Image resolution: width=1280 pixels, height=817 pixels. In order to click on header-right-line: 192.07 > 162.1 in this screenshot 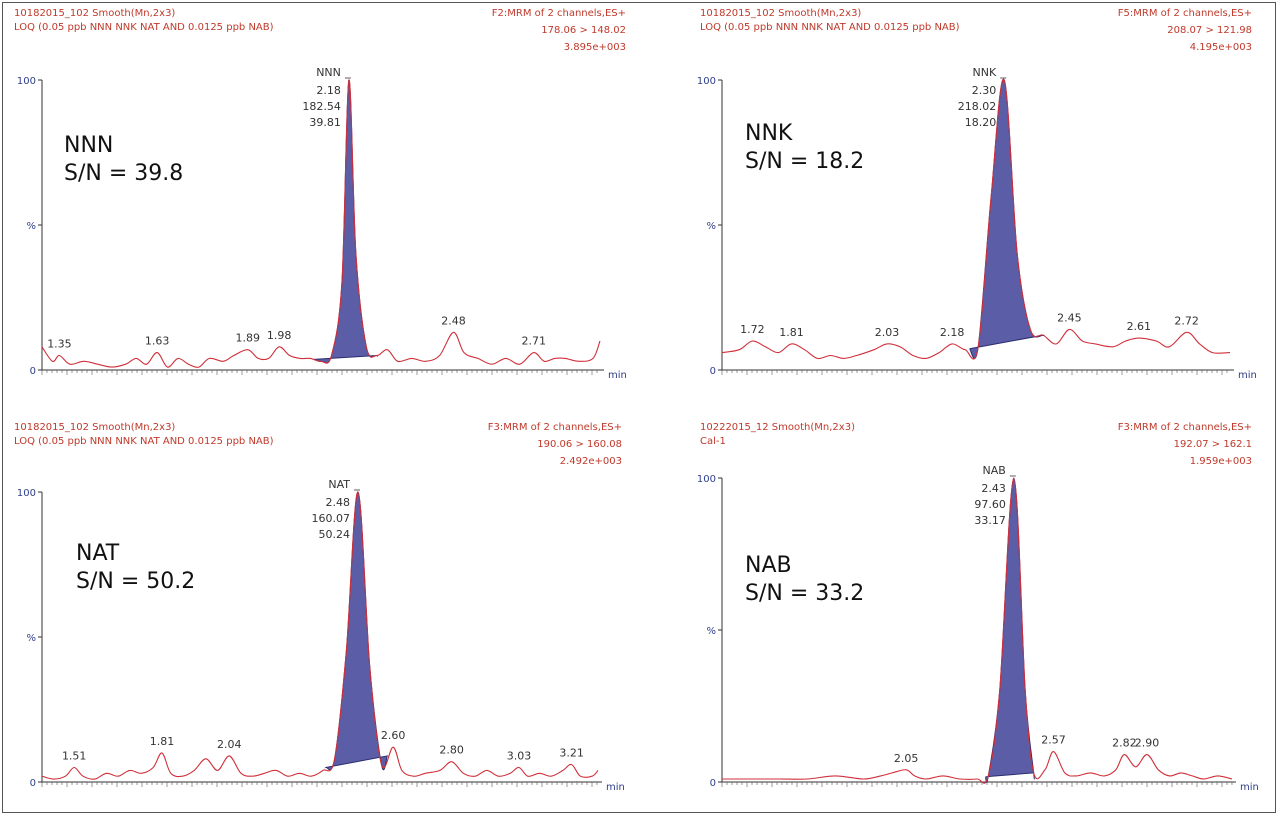, I will do `click(1213, 444)`.